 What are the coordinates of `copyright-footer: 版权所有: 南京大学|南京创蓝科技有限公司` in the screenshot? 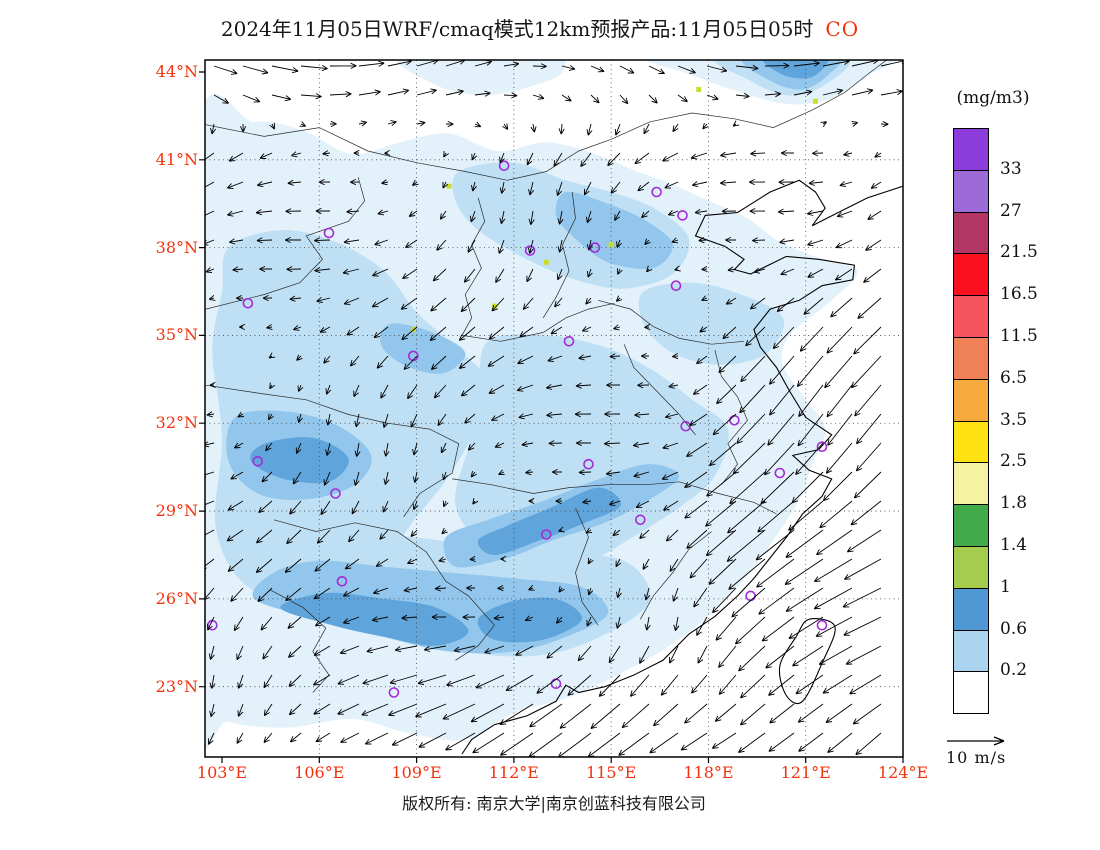 It's located at (554, 803).